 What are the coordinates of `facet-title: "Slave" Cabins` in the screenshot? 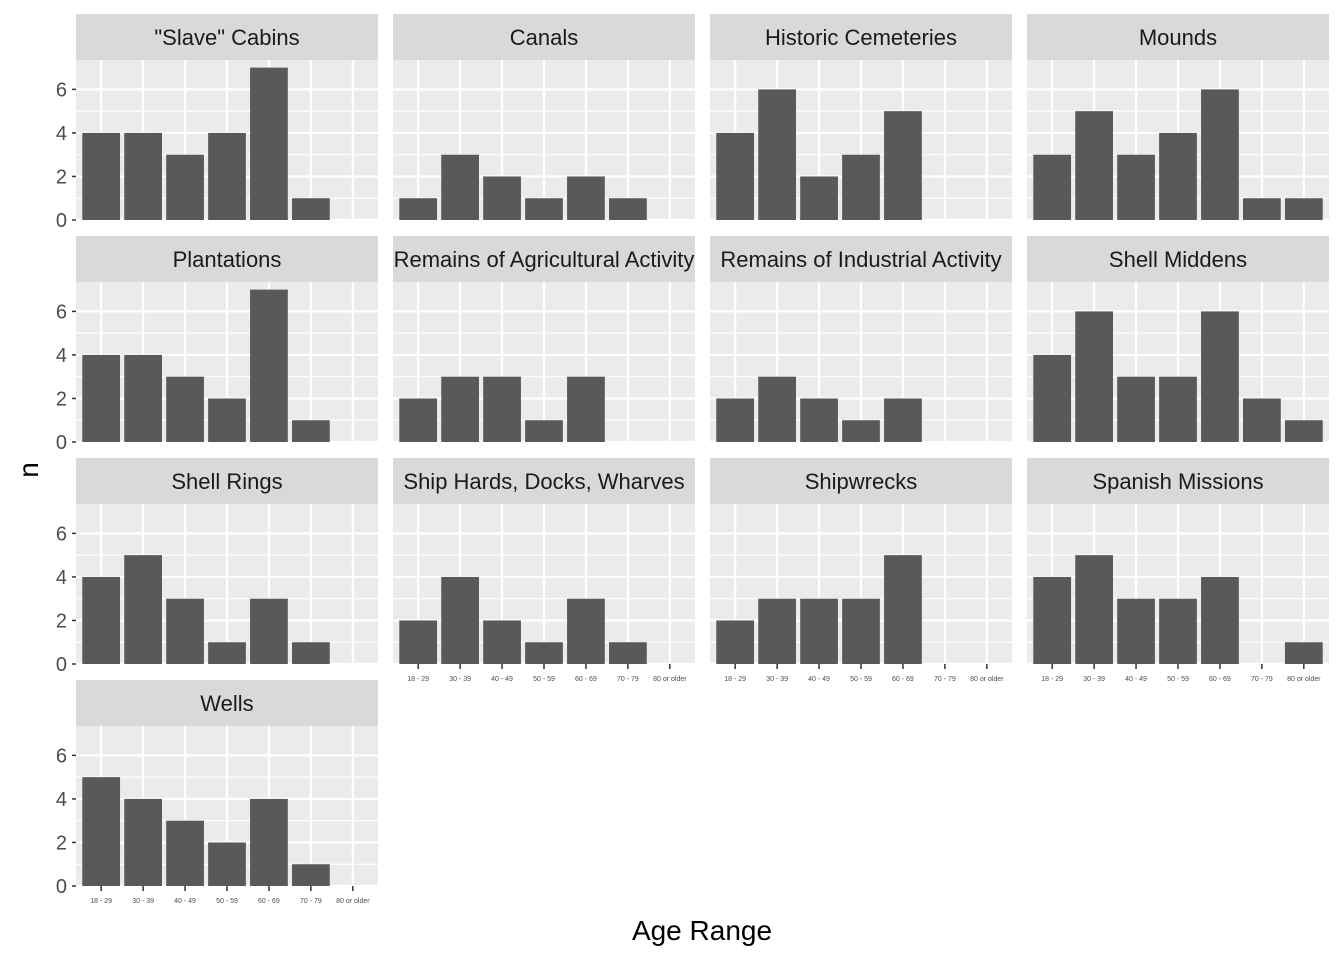 It's located at (226, 37).